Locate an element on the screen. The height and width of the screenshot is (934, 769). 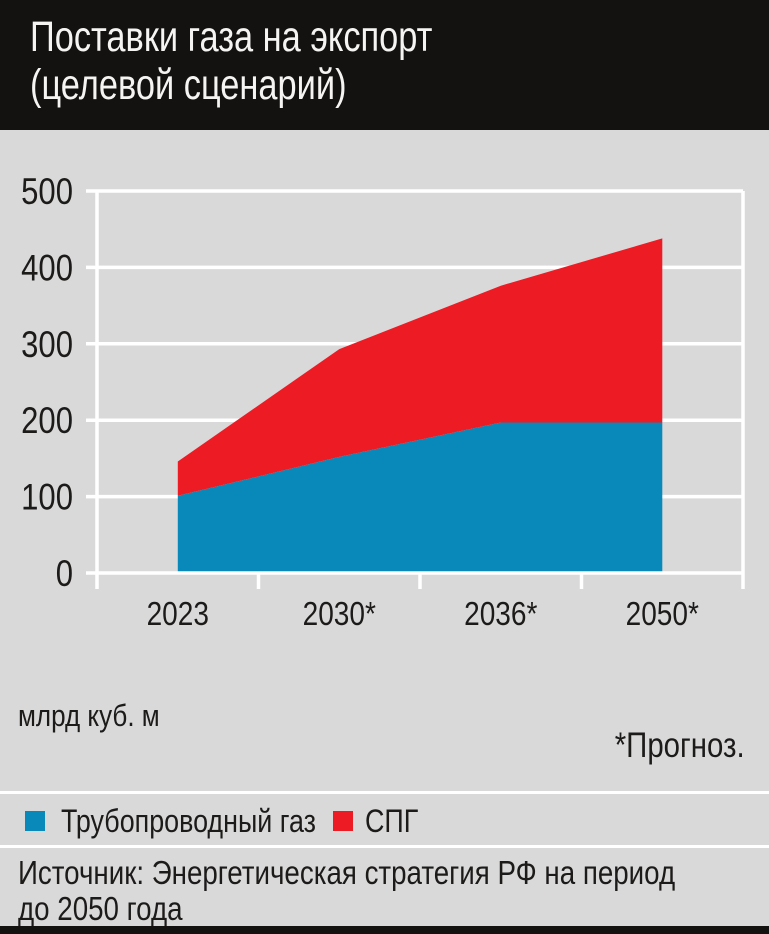
y-axis-label: 300 is located at coordinates (47, 344).